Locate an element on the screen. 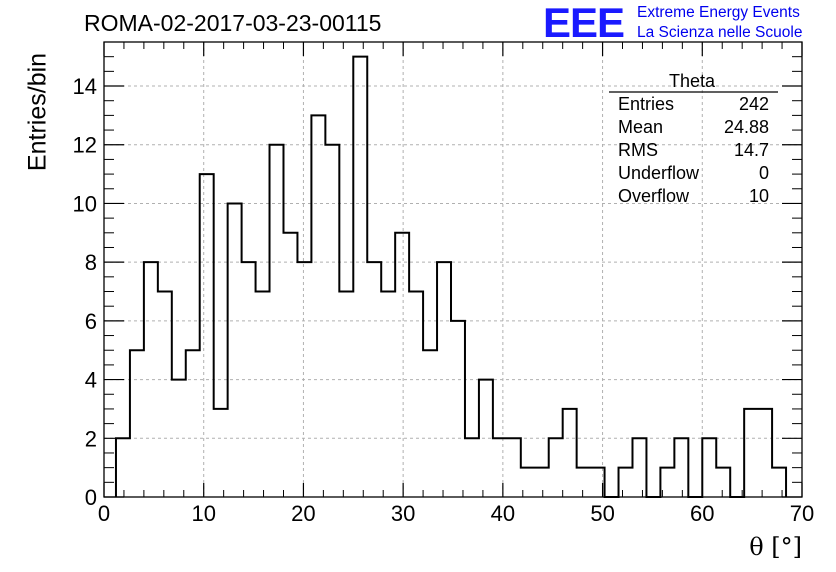  eee-logo: EEE is located at coordinates (584, 23).